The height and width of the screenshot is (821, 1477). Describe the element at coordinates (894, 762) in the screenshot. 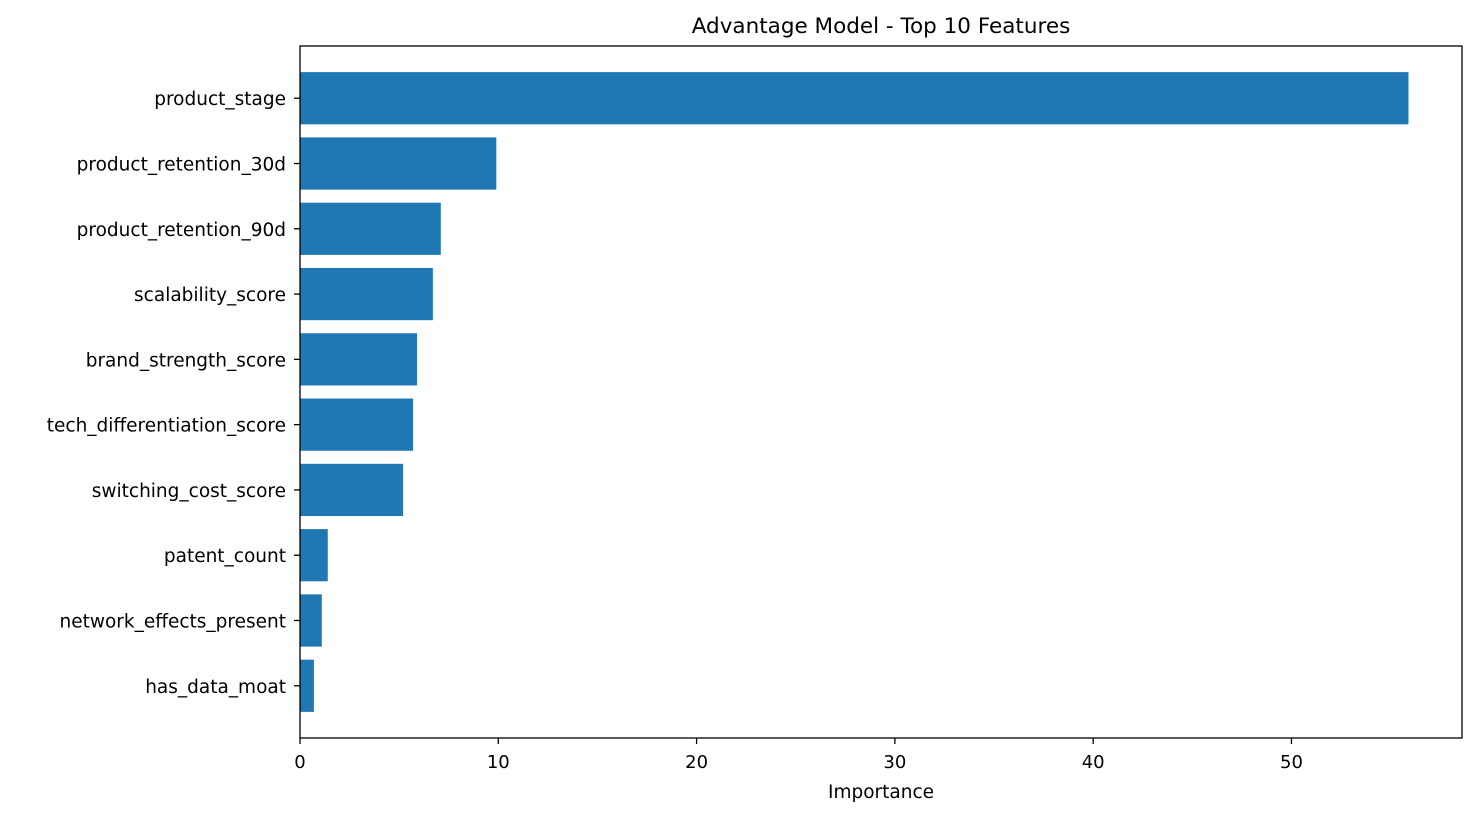

I see `x-tick-label: 30` at that location.